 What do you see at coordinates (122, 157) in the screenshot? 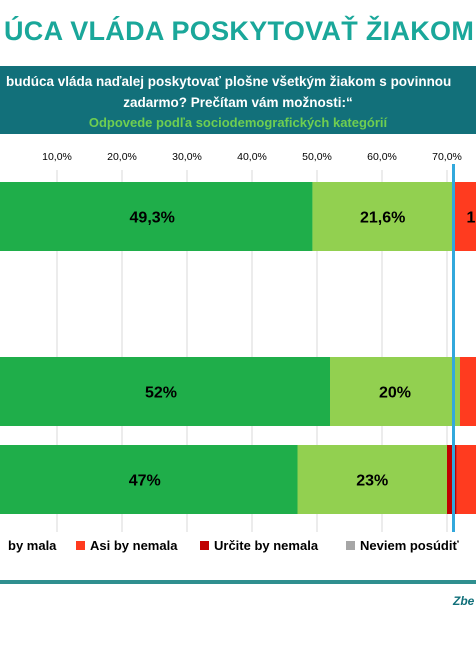
I see `x-tick-label: 20,0%` at bounding box center [122, 157].